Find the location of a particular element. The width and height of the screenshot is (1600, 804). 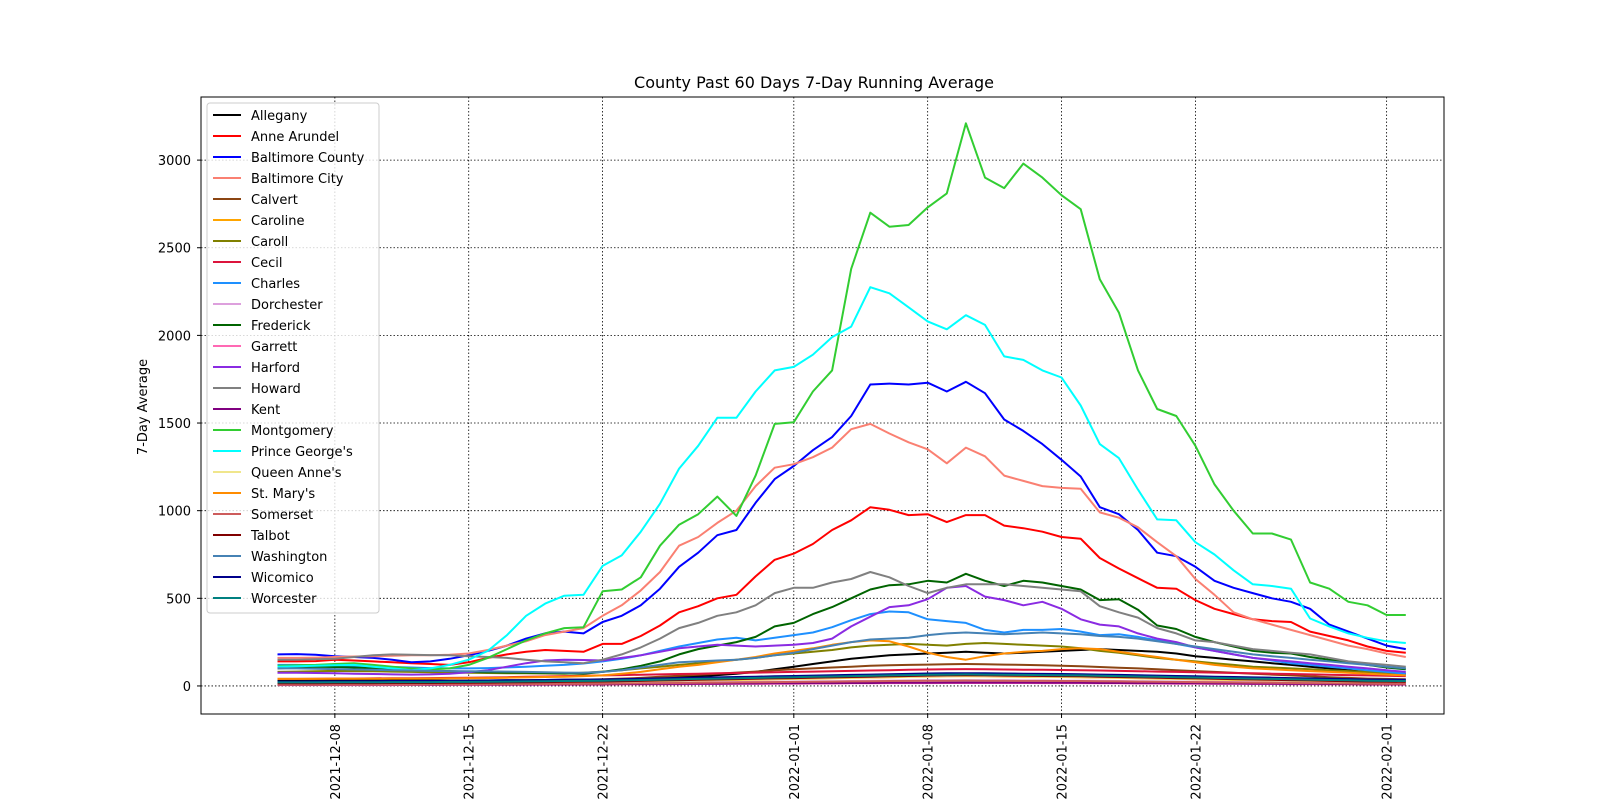

x-tick-label: 2022-01-08 is located at coordinates (929, 762).